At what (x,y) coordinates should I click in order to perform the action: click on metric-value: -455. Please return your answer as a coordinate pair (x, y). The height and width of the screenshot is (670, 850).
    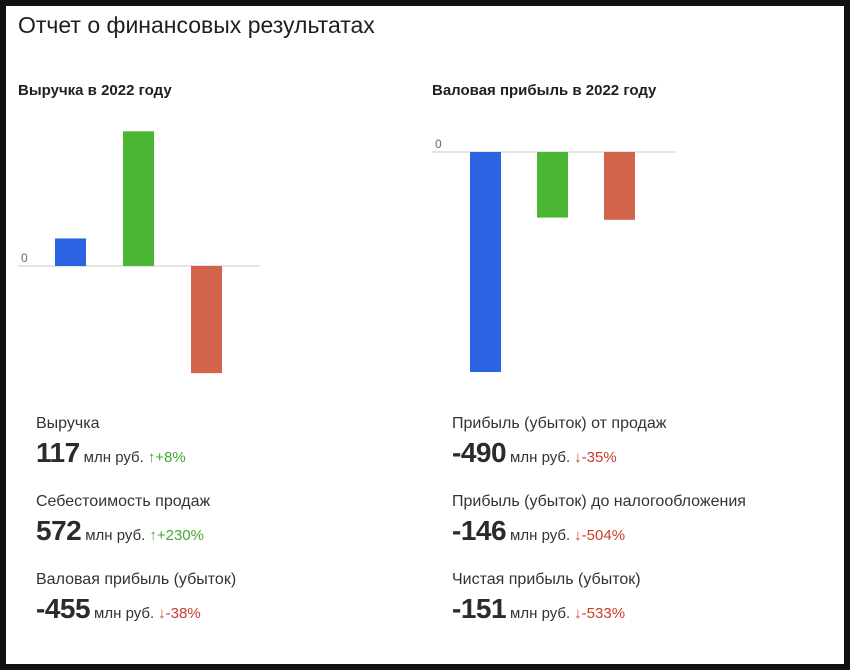
    Looking at the image, I should click on (63, 608).